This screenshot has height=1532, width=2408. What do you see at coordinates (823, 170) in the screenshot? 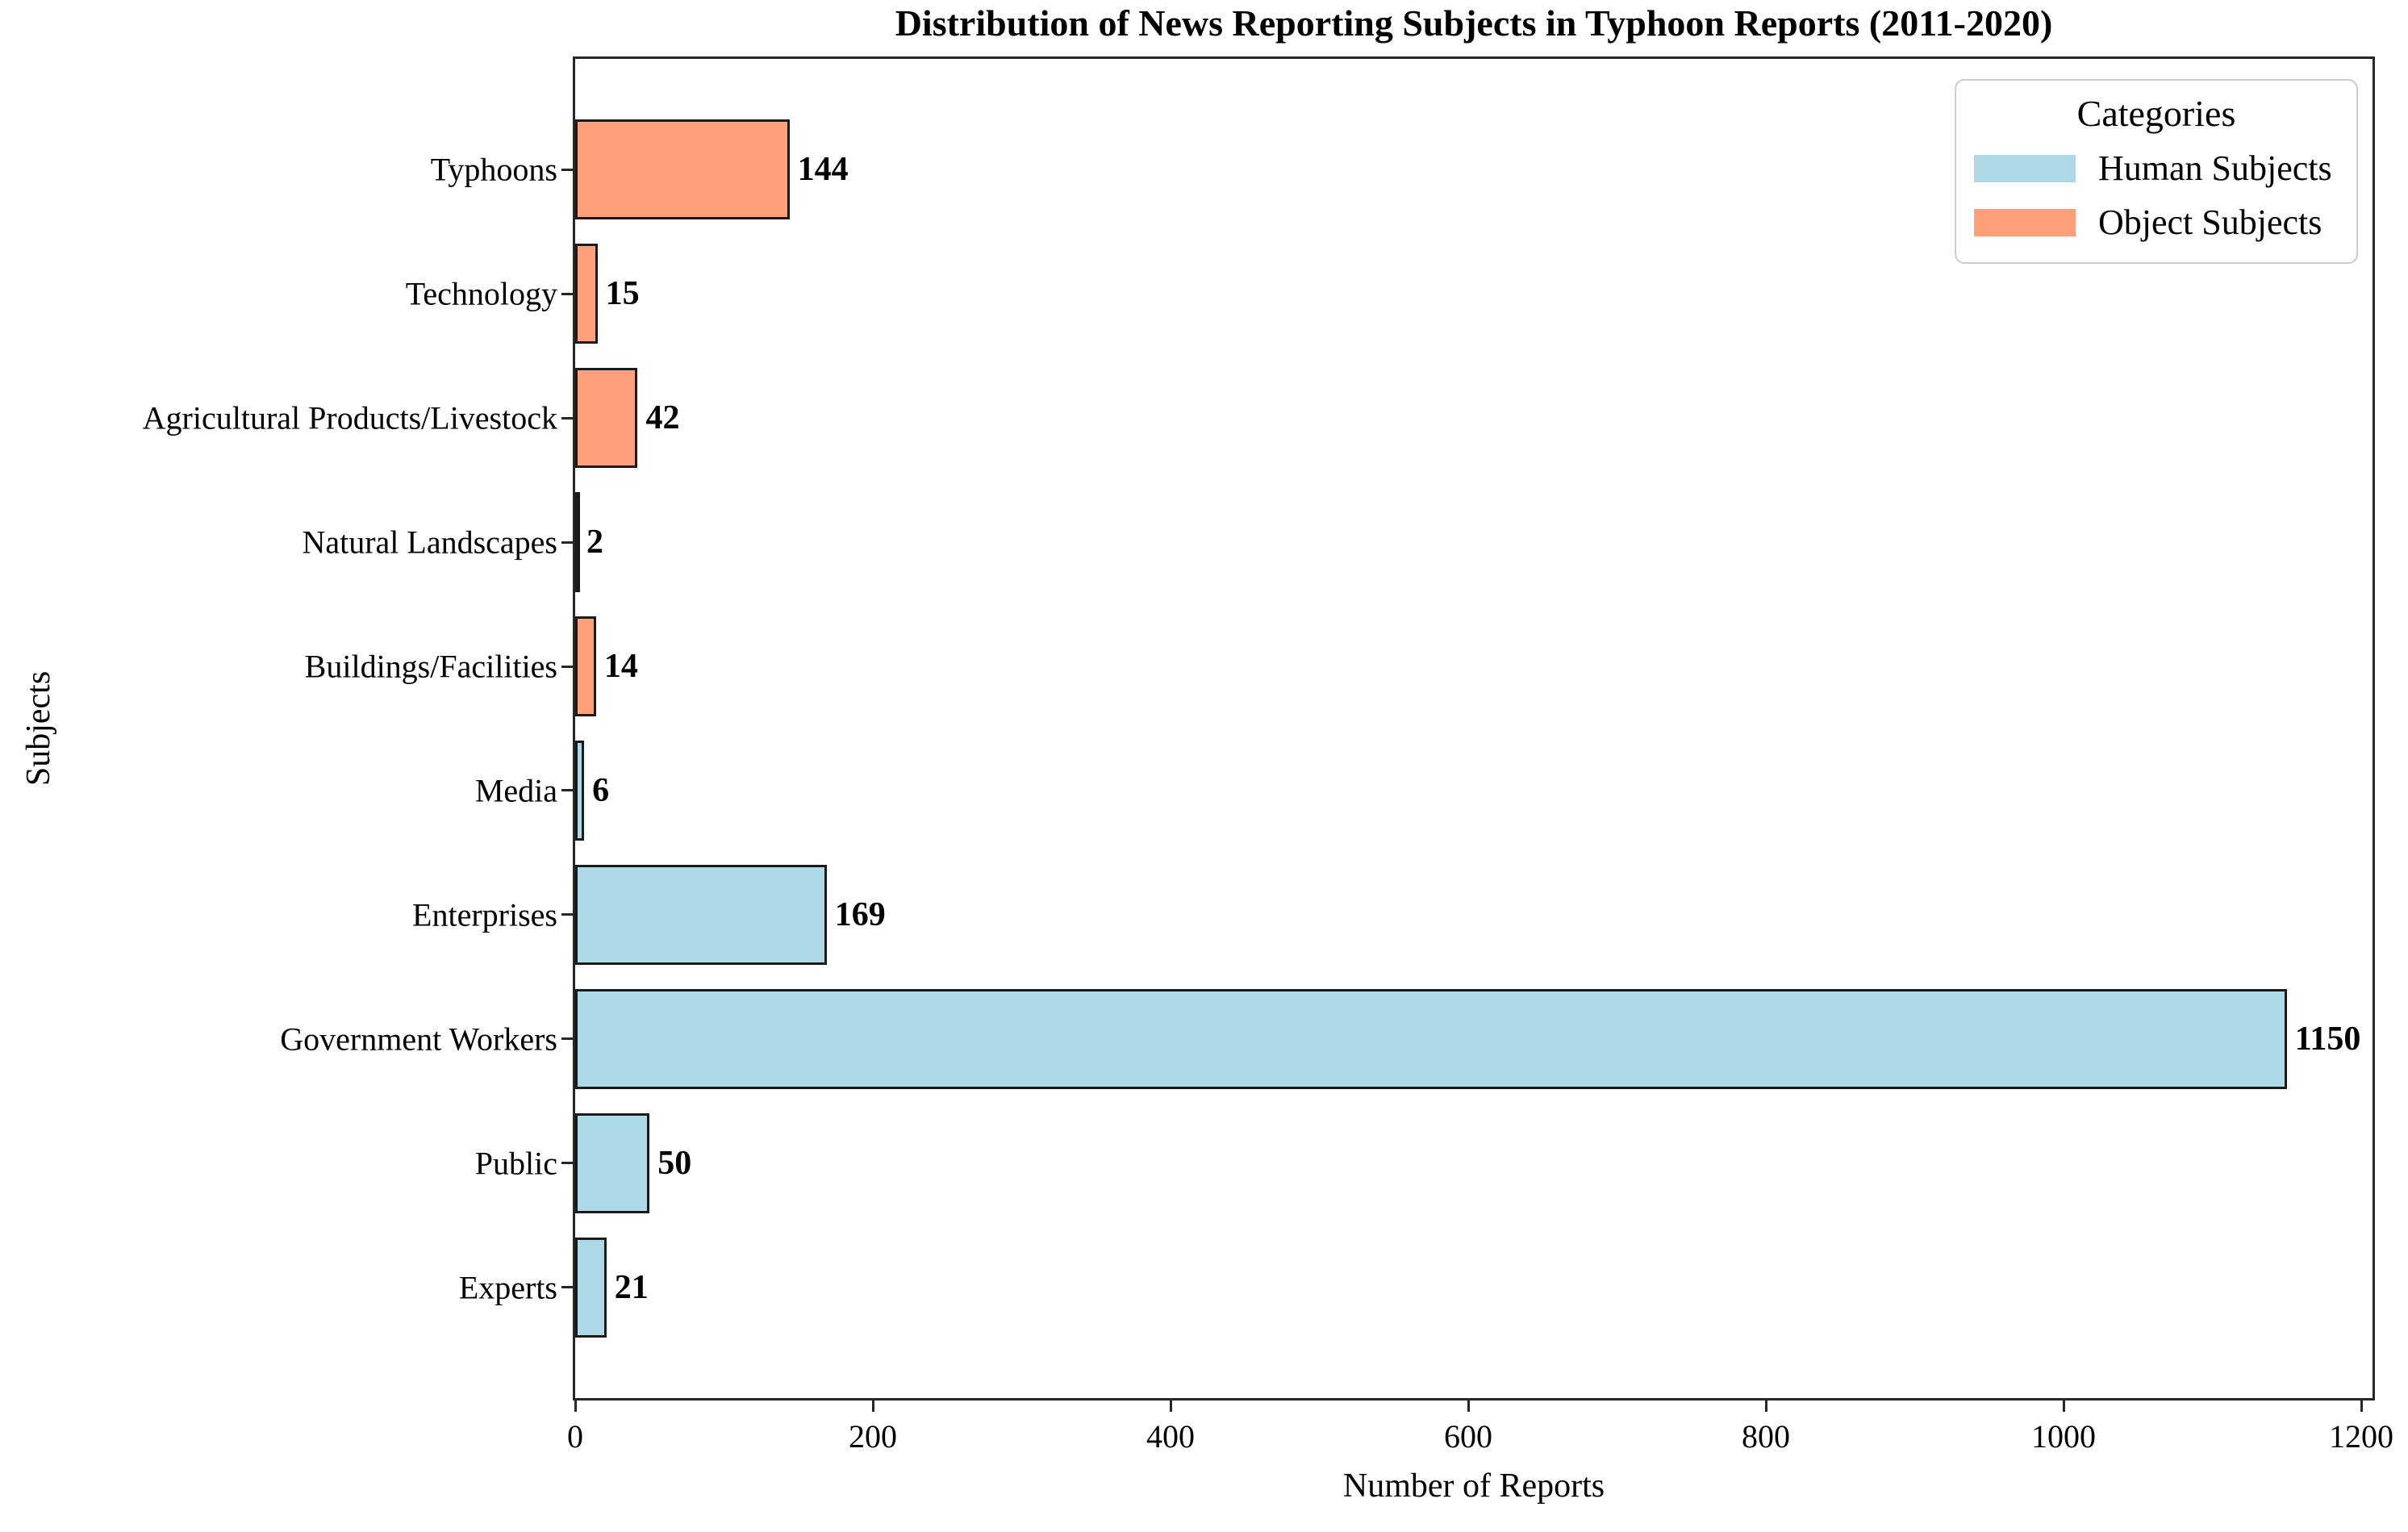
I see `bar-value-label: 144` at bounding box center [823, 170].